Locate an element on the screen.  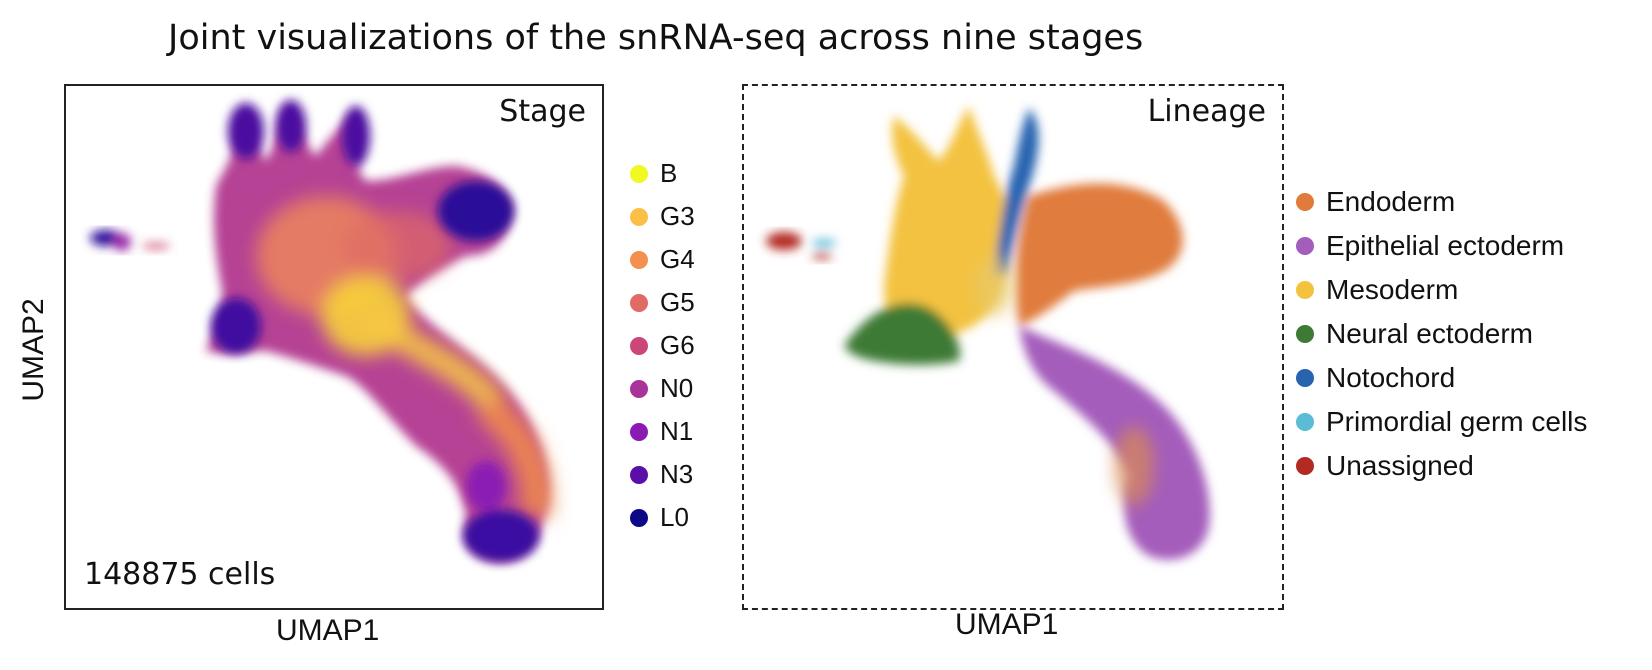
legend-label: G5 is located at coordinates (677, 302).